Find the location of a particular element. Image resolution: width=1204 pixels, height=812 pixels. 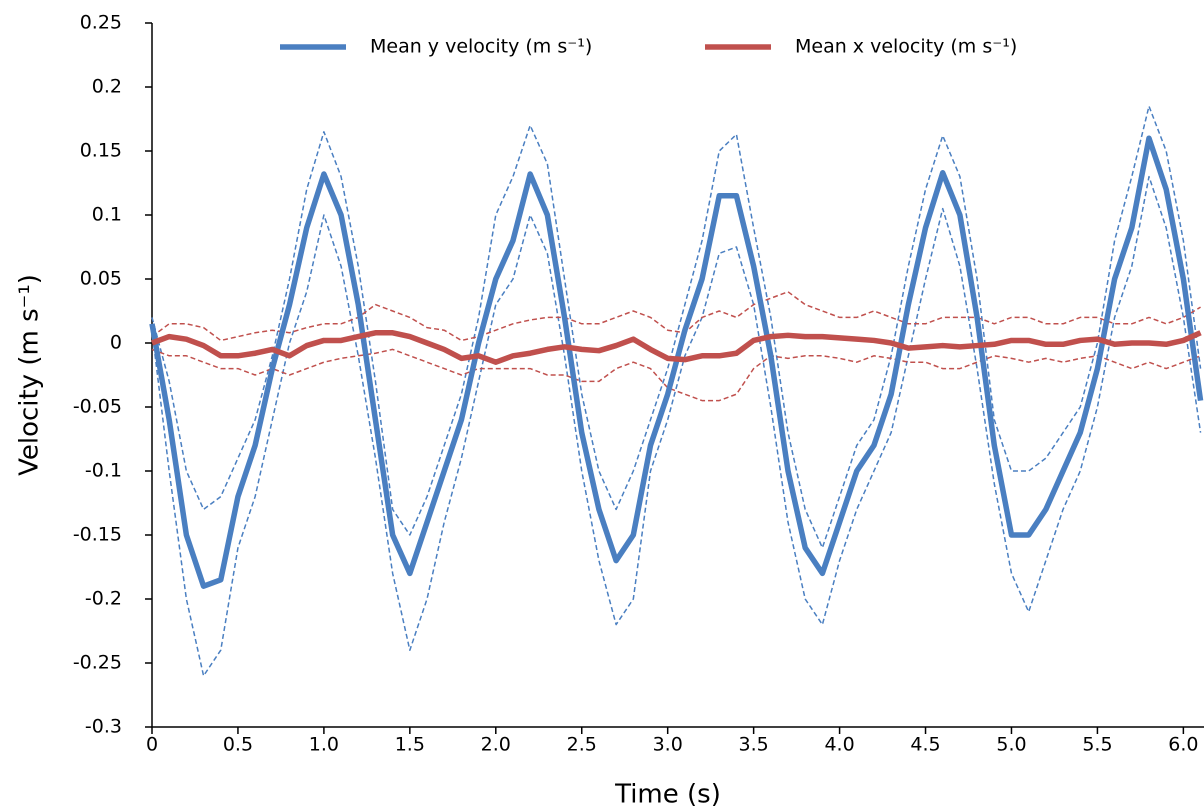

x-tick-label: 5.5 is located at coordinates (1097, 745).